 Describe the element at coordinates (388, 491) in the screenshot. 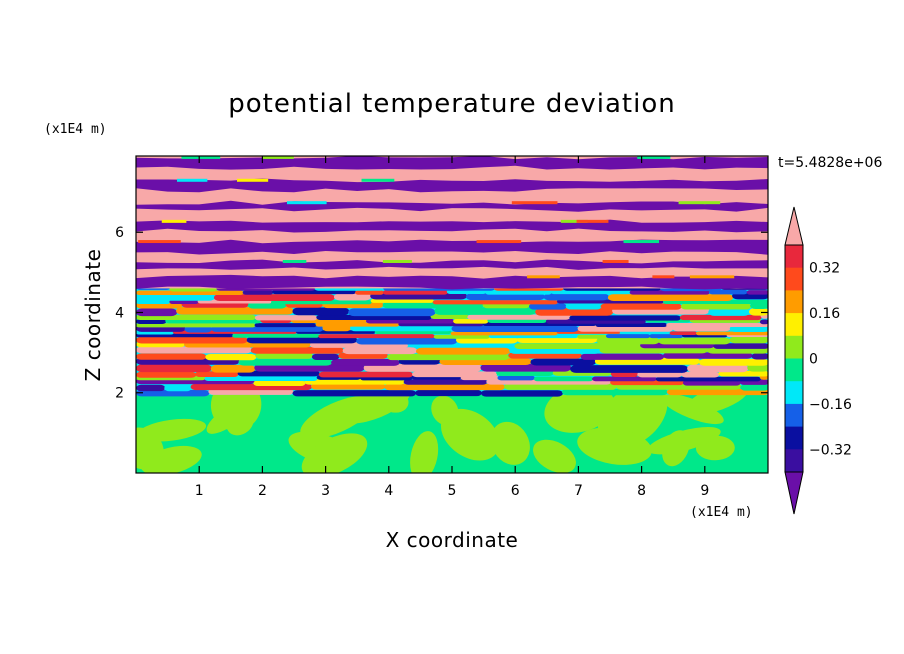

I see `x-tick-label: 4` at that location.